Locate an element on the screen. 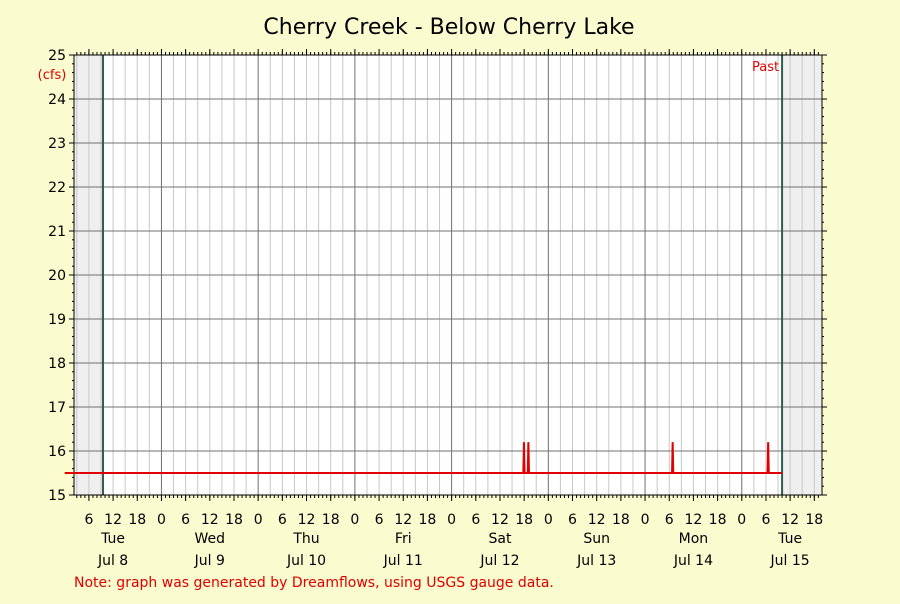  chart-title: Cherry Creek - Below Cherry Lake is located at coordinates (448, 27).